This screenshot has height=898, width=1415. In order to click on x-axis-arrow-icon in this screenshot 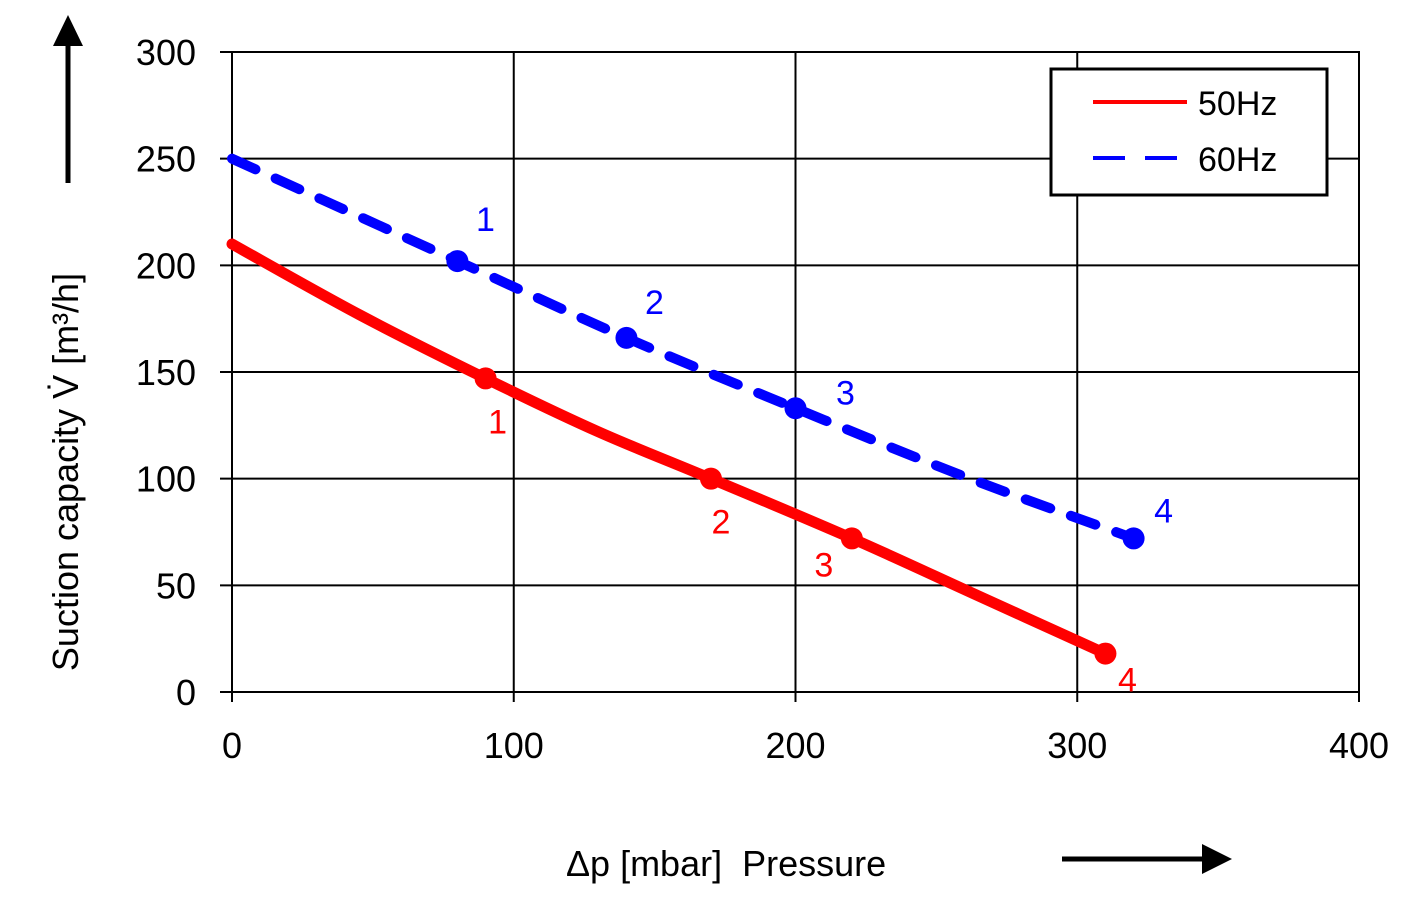, I will do `click(1147, 859)`.